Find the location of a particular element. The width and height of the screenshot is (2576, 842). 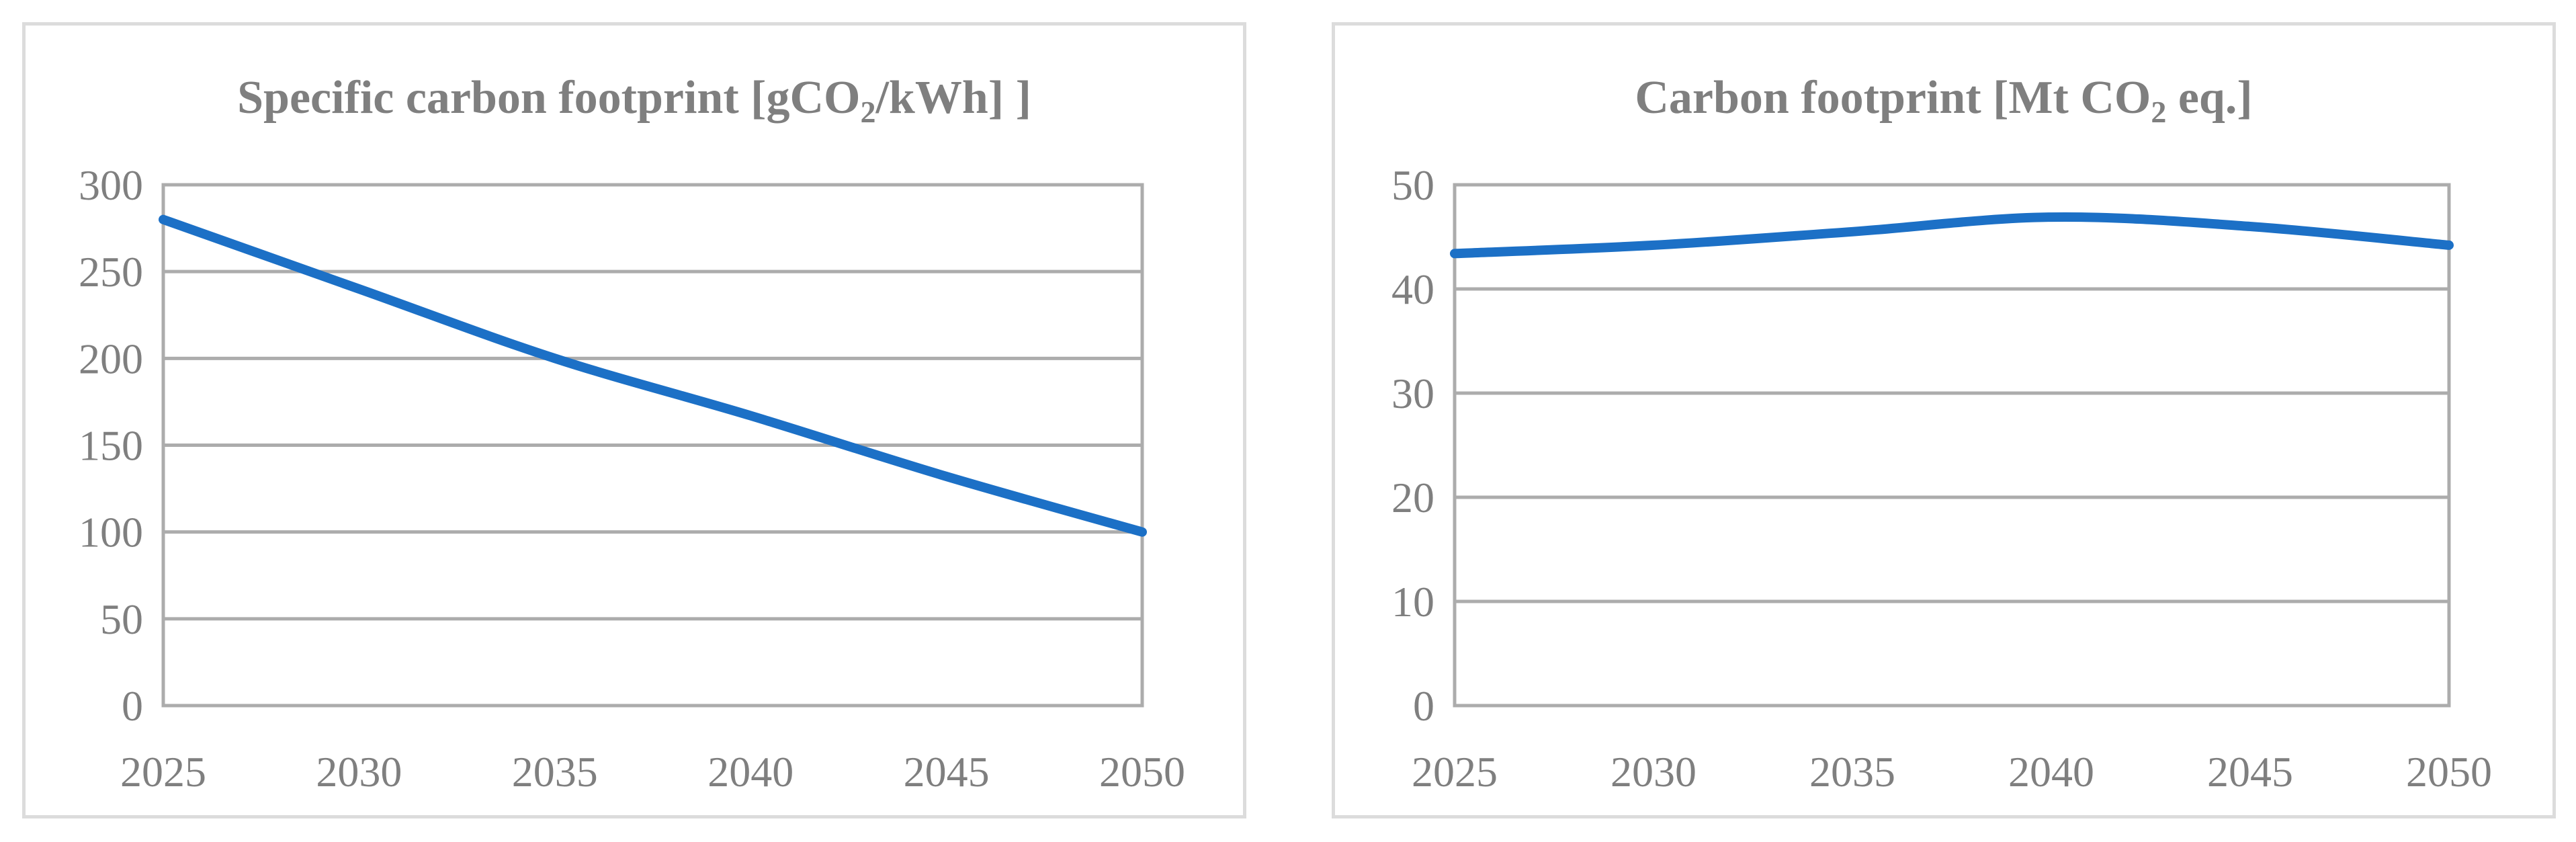

y-tick-label: 10 is located at coordinates (1412, 602).